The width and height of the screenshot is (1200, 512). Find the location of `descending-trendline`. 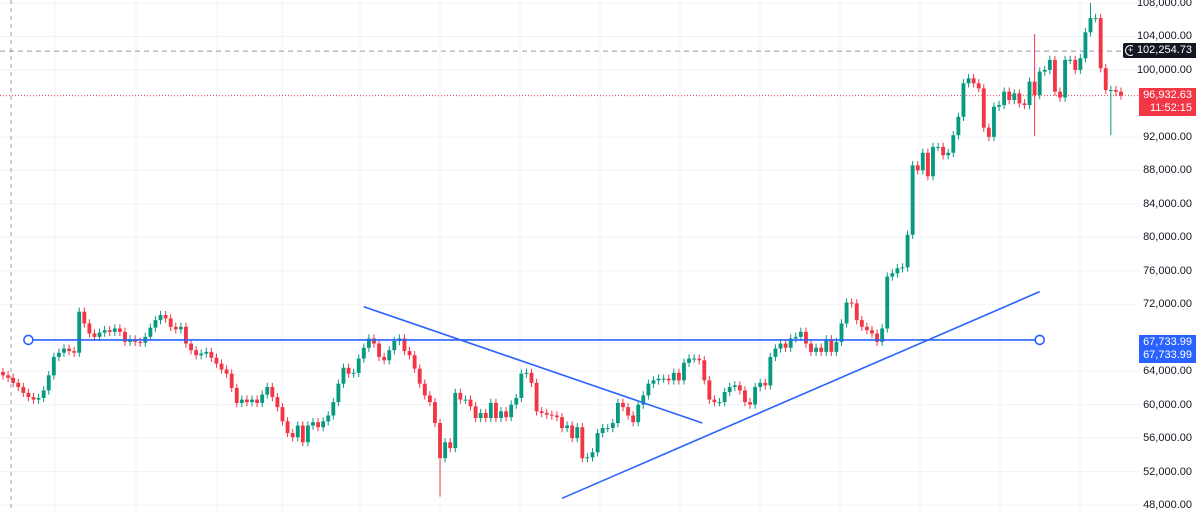

descending-trendline is located at coordinates (533, 364).